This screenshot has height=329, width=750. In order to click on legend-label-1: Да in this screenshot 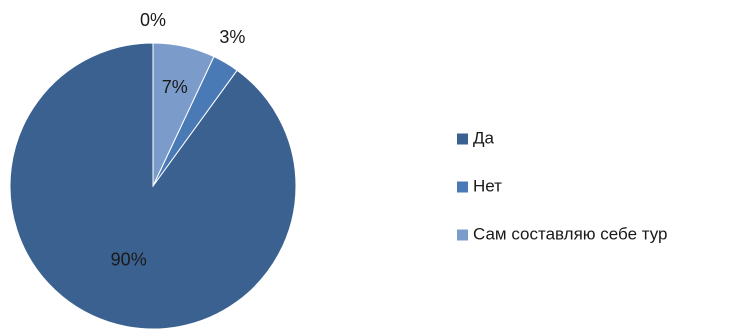, I will do `click(484, 137)`.